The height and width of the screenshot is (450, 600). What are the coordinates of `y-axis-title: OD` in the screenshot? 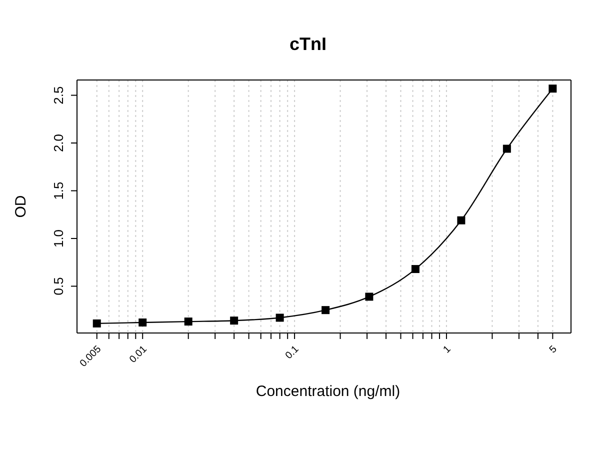 It's located at (21, 207).